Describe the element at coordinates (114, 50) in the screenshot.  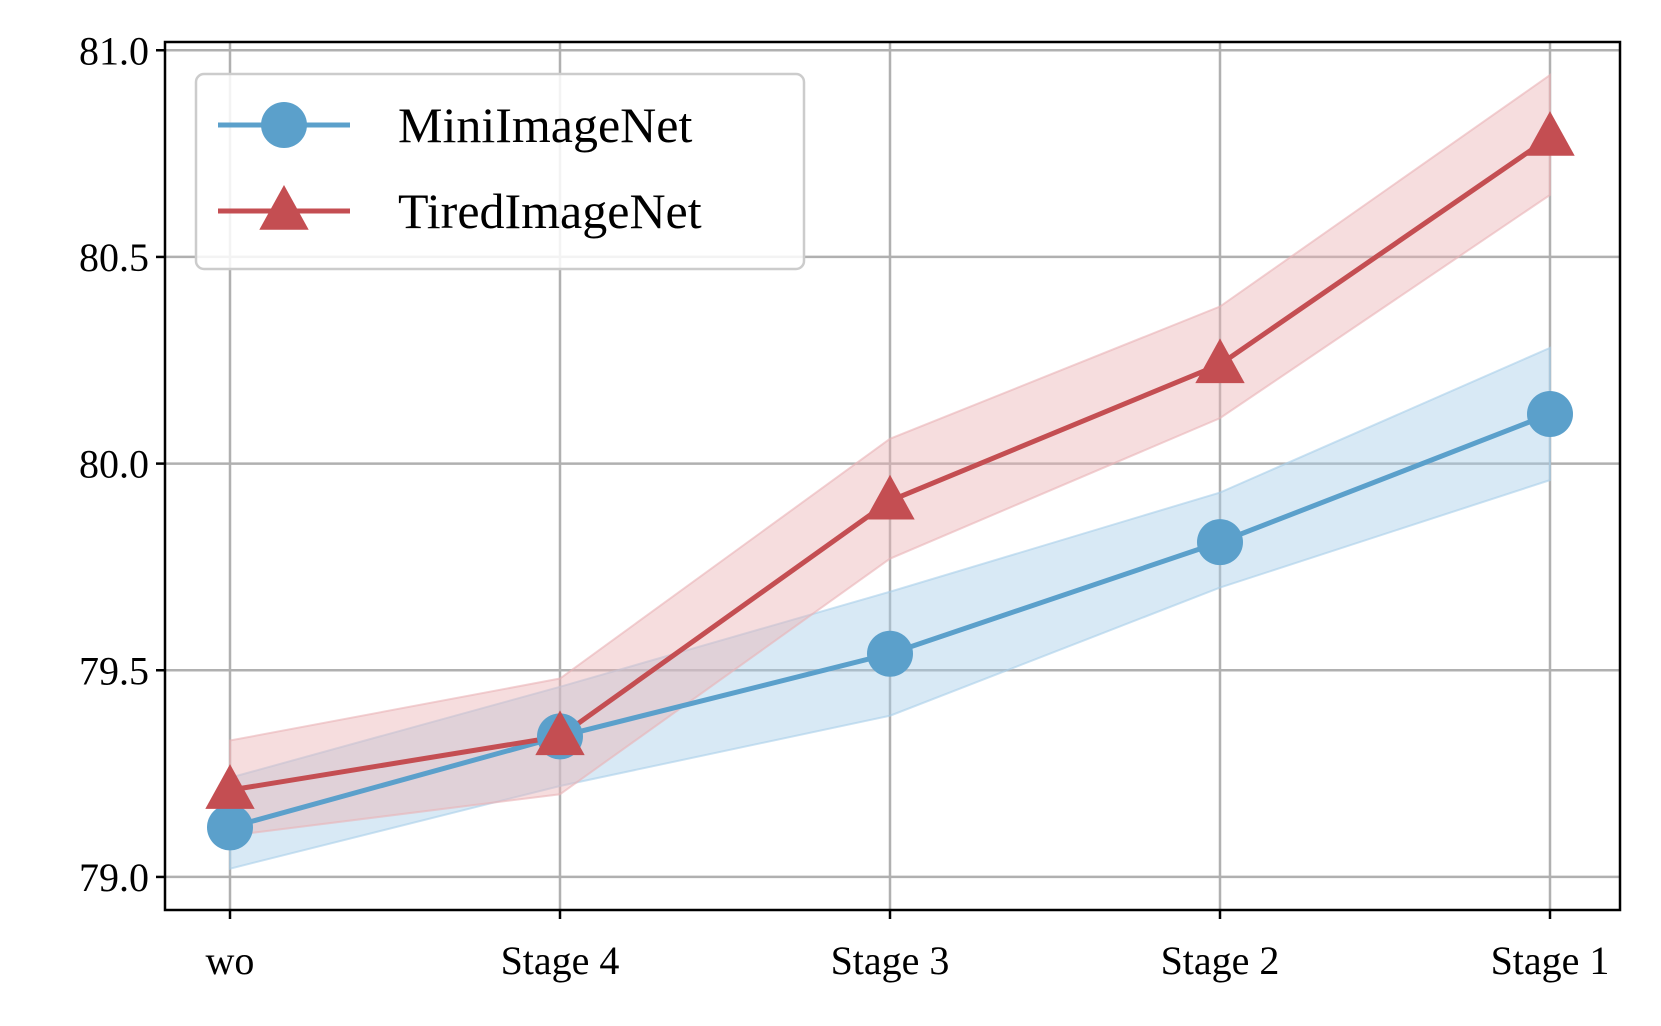
I see `y-tick-label: 81.0` at that location.